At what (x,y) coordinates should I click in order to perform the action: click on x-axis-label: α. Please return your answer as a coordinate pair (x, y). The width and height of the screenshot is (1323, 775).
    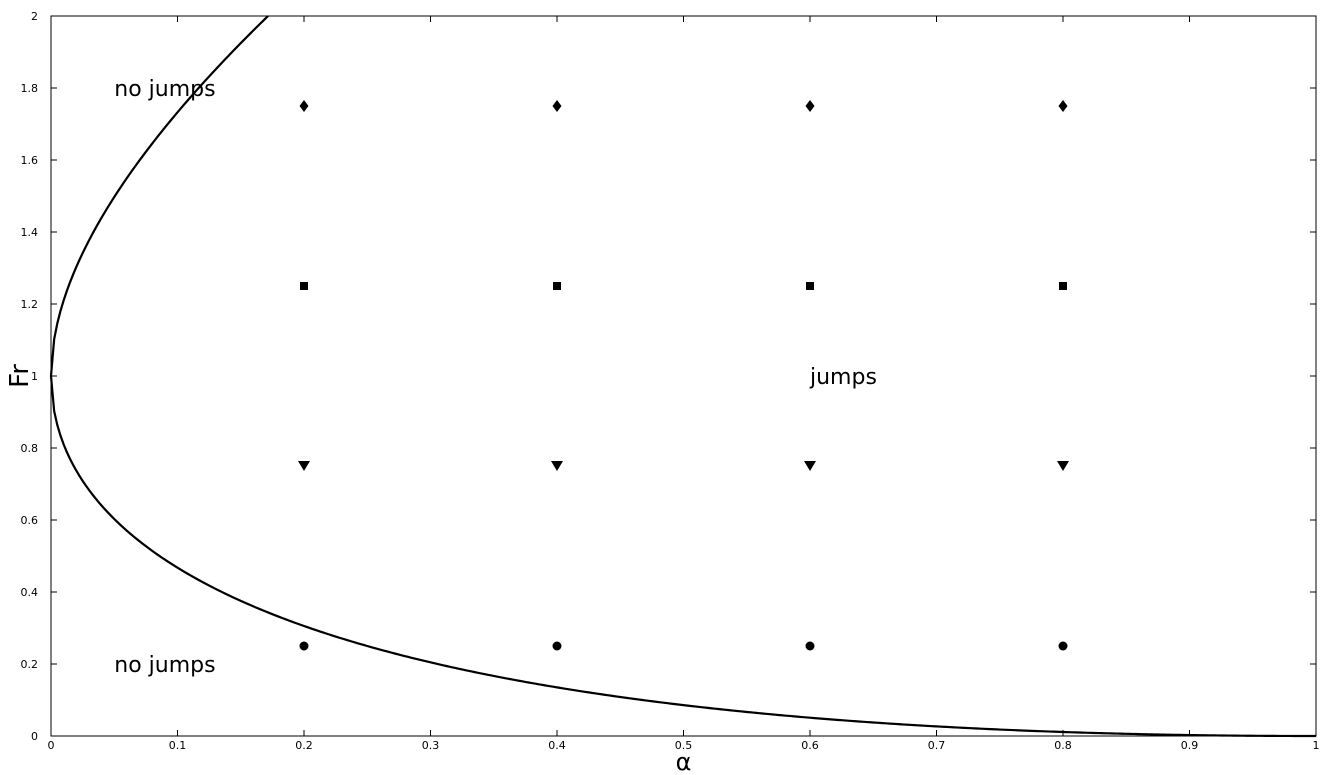
    Looking at the image, I should click on (684, 759).